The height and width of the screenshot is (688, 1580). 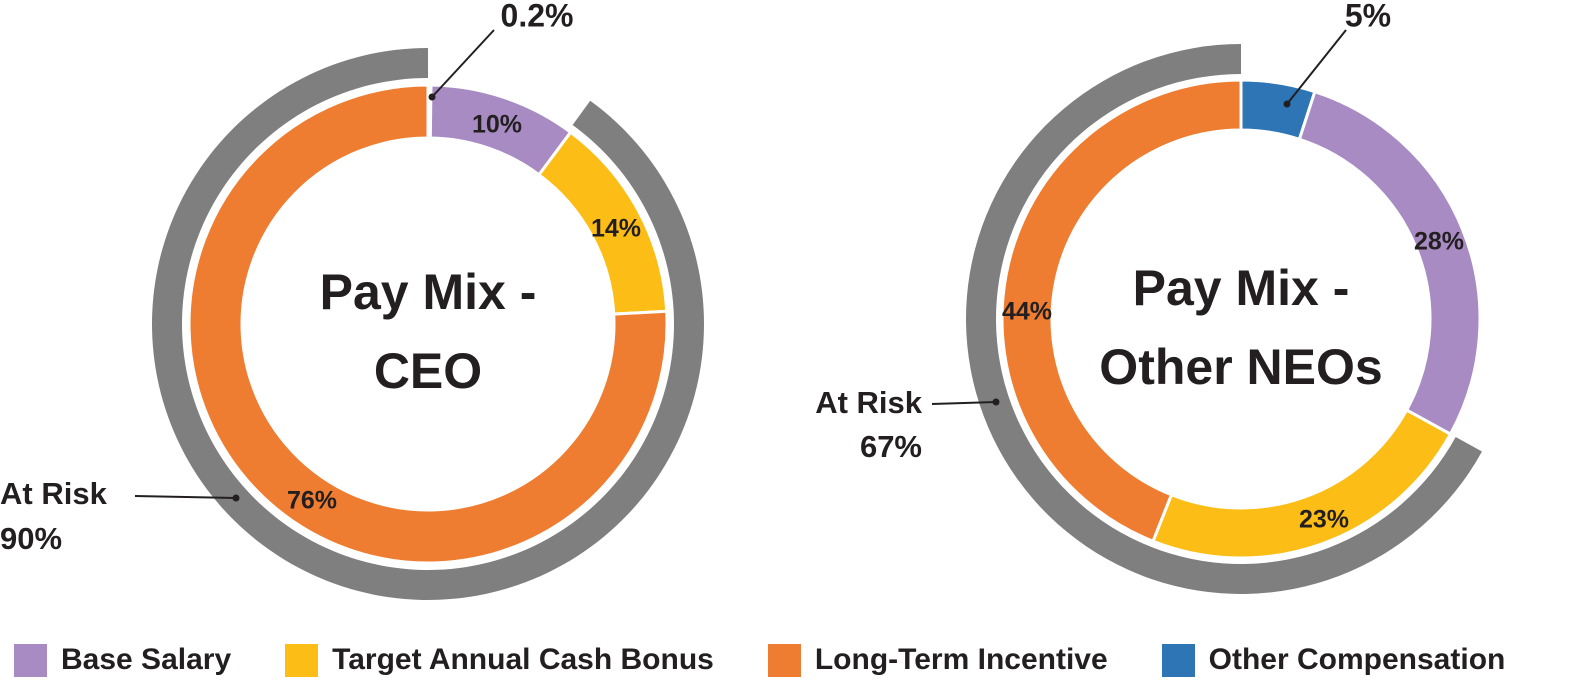 What do you see at coordinates (891, 446) in the screenshot?
I see `at-risk-value: 67%` at bounding box center [891, 446].